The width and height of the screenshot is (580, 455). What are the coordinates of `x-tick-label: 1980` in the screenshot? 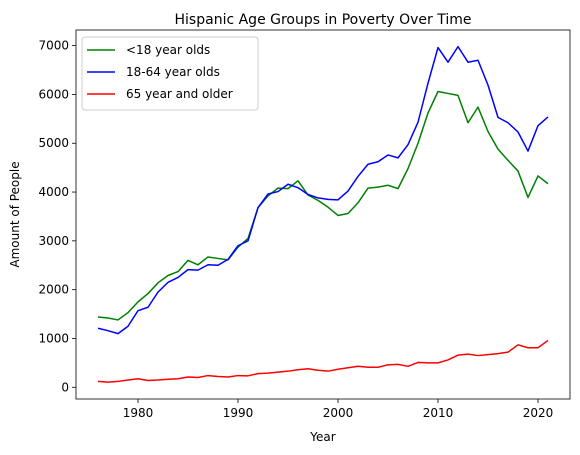 It's located at (138, 413).